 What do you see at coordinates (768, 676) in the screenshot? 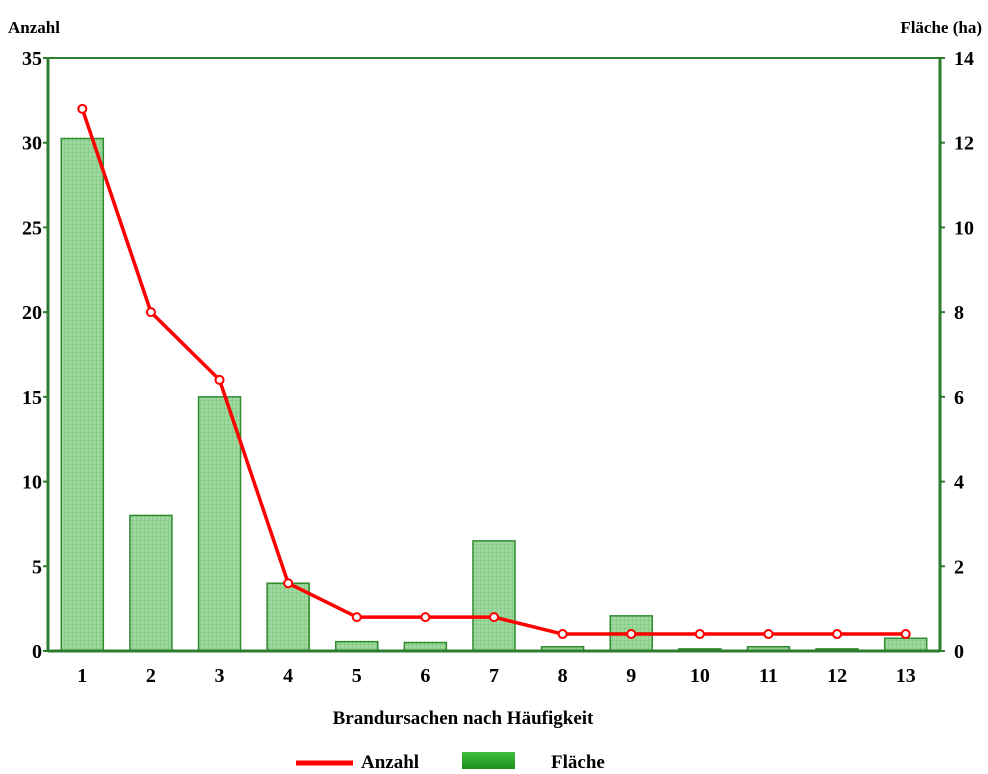
I see `x-tick-label: 11` at bounding box center [768, 676].